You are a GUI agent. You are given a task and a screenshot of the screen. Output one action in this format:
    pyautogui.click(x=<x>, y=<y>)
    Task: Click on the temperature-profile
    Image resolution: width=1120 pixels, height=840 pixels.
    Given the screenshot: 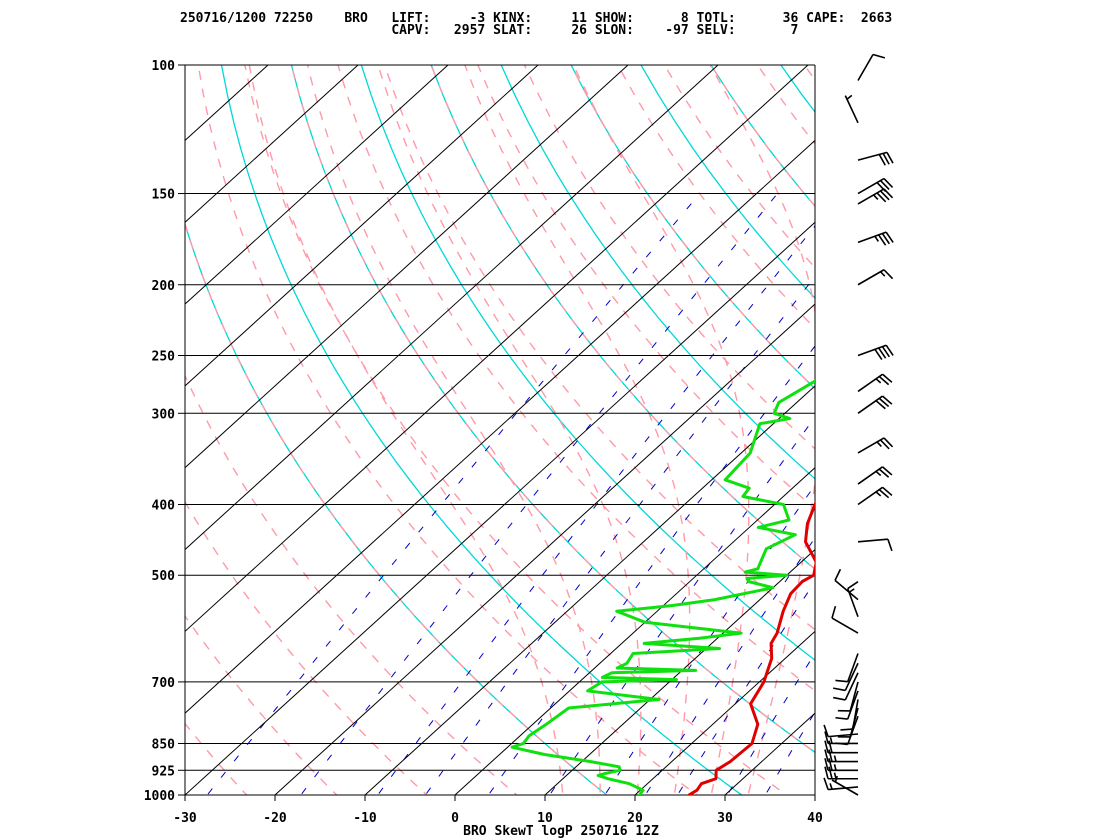 What is the action you would take?
    pyautogui.click(x=751, y=647)
    